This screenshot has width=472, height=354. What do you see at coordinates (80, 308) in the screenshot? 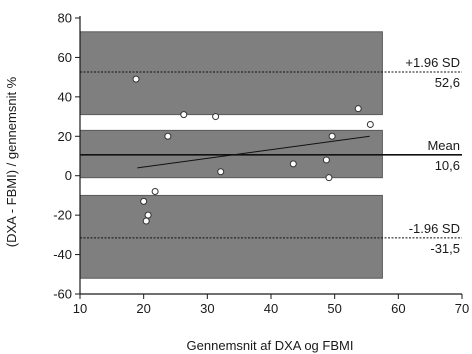
I see `x-tick-label: 10` at bounding box center [80, 308].